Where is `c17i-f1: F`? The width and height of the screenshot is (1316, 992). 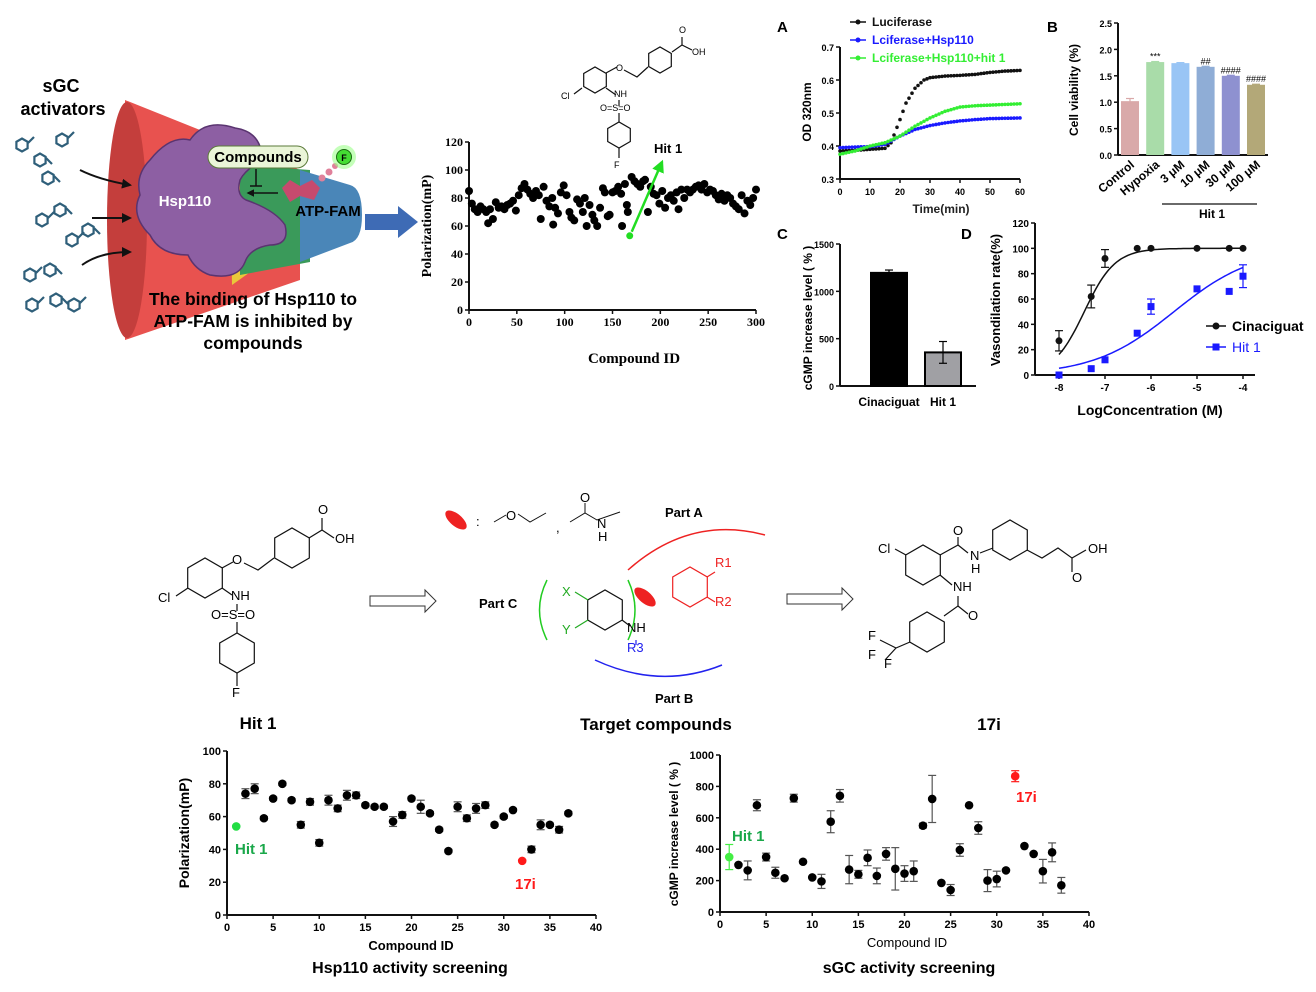
c17i-f1: F is located at coordinates (872, 635).